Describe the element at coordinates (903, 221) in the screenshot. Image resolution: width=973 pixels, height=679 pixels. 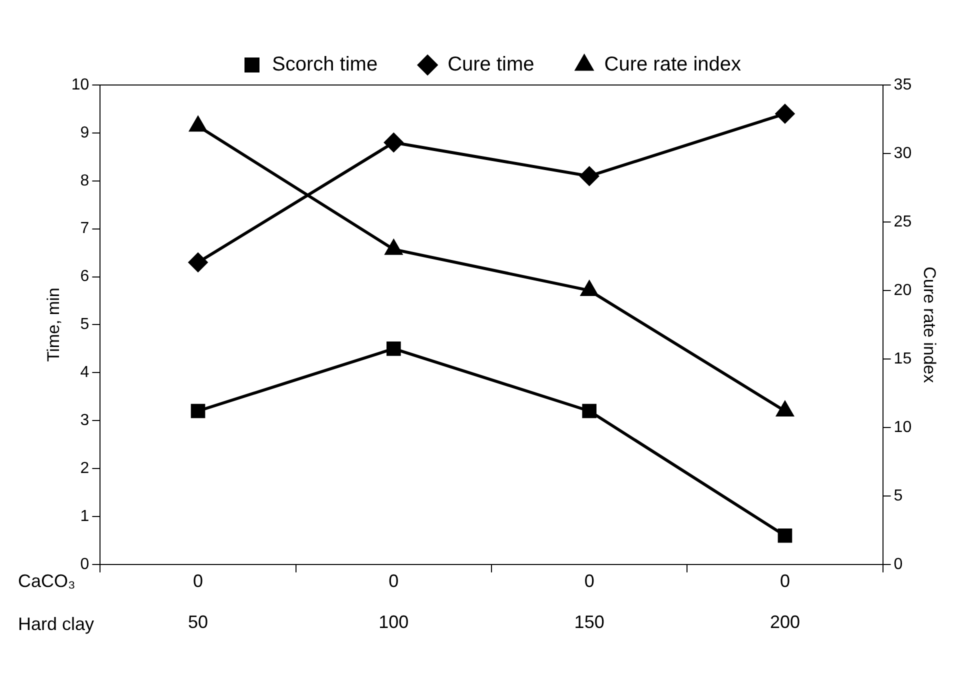
I see `y2-tick-label: 25` at that location.